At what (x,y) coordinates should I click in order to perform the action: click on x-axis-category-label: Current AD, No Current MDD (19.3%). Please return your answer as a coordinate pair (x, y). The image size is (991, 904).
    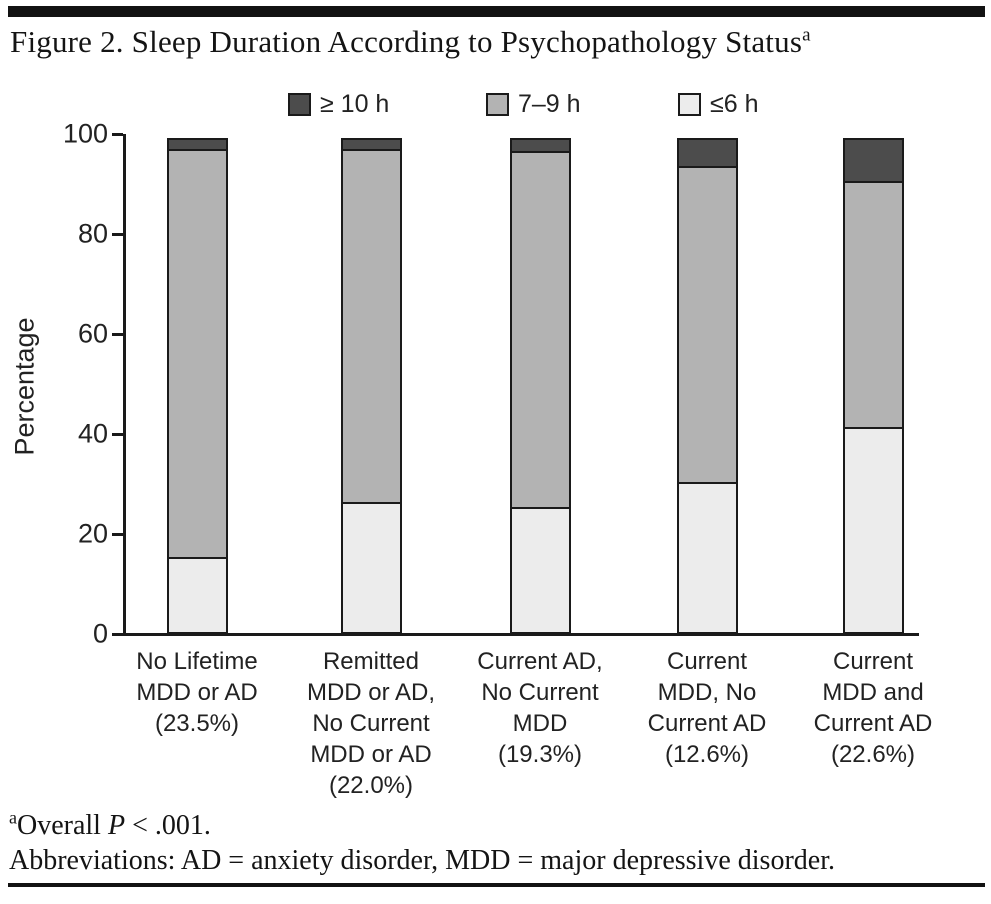
    Looking at the image, I should click on (540, 708).